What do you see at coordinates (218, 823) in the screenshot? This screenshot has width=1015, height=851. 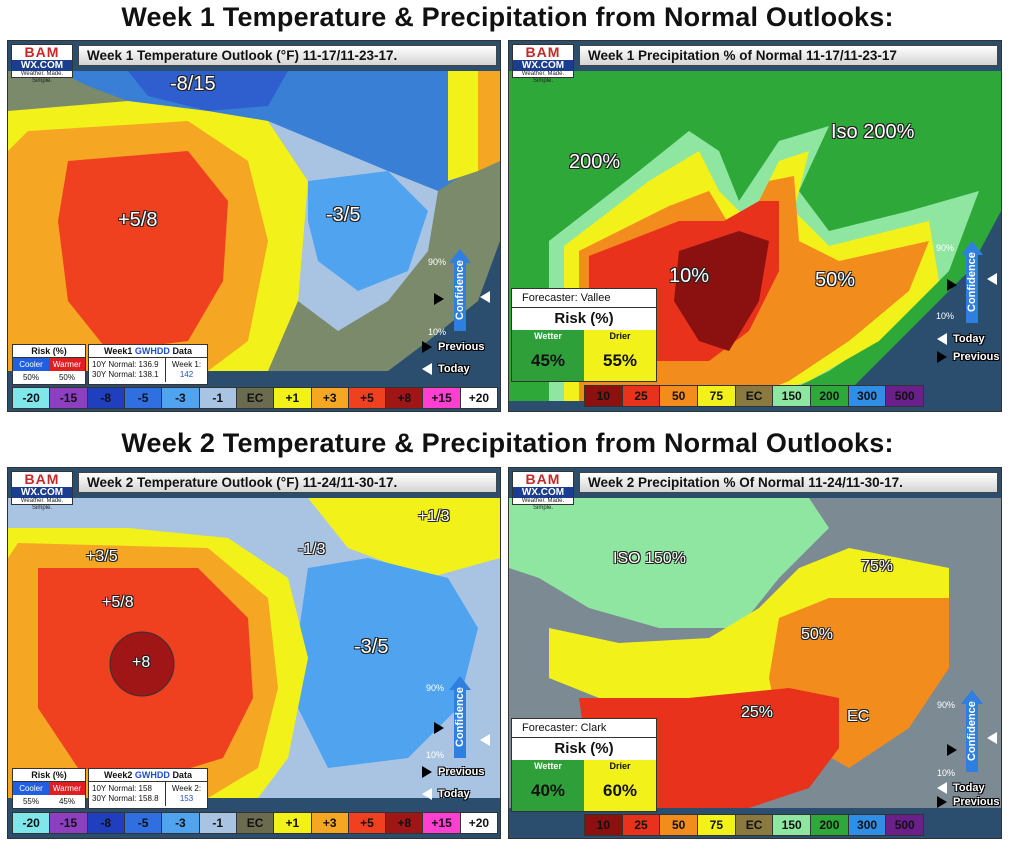 I see `legend-cell: -1` at bounding box center [218, 823].